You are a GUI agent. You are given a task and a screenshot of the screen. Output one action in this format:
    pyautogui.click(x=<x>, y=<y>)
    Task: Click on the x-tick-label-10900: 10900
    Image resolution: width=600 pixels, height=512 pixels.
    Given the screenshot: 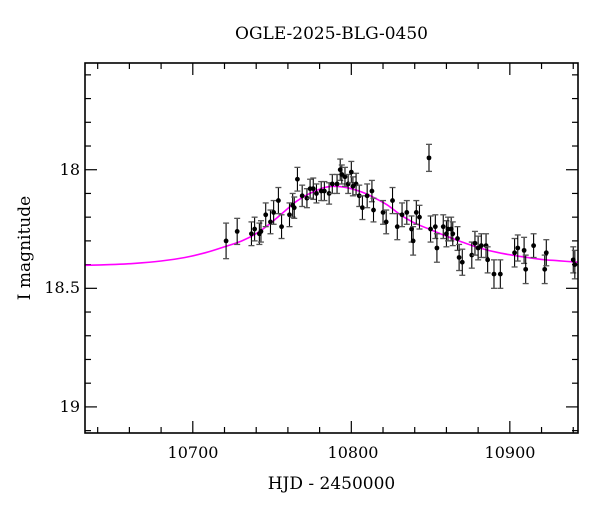 What is the action you would take?
    pyautogui.click(x=510, y=452)
    